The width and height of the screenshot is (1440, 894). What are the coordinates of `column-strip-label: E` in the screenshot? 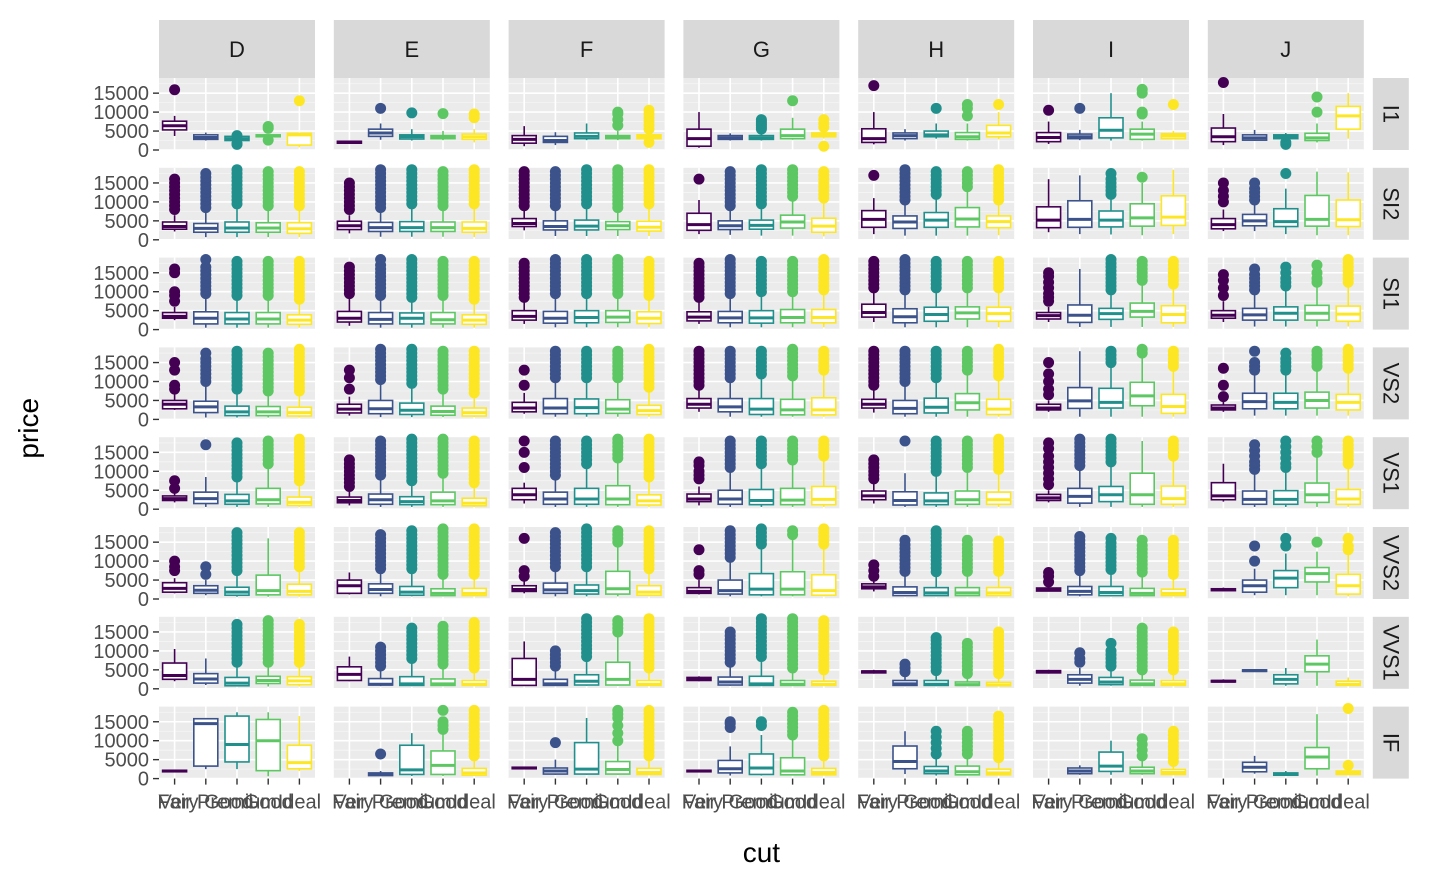 It's located at (411, 49).